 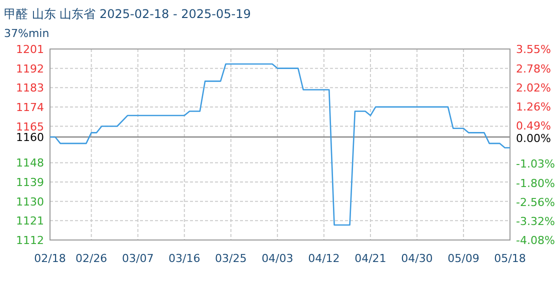 What do you see at coordinates (30, 107) in the screenshot?
I see `y-tick-label: 1174` at bounding box center [30, 107].